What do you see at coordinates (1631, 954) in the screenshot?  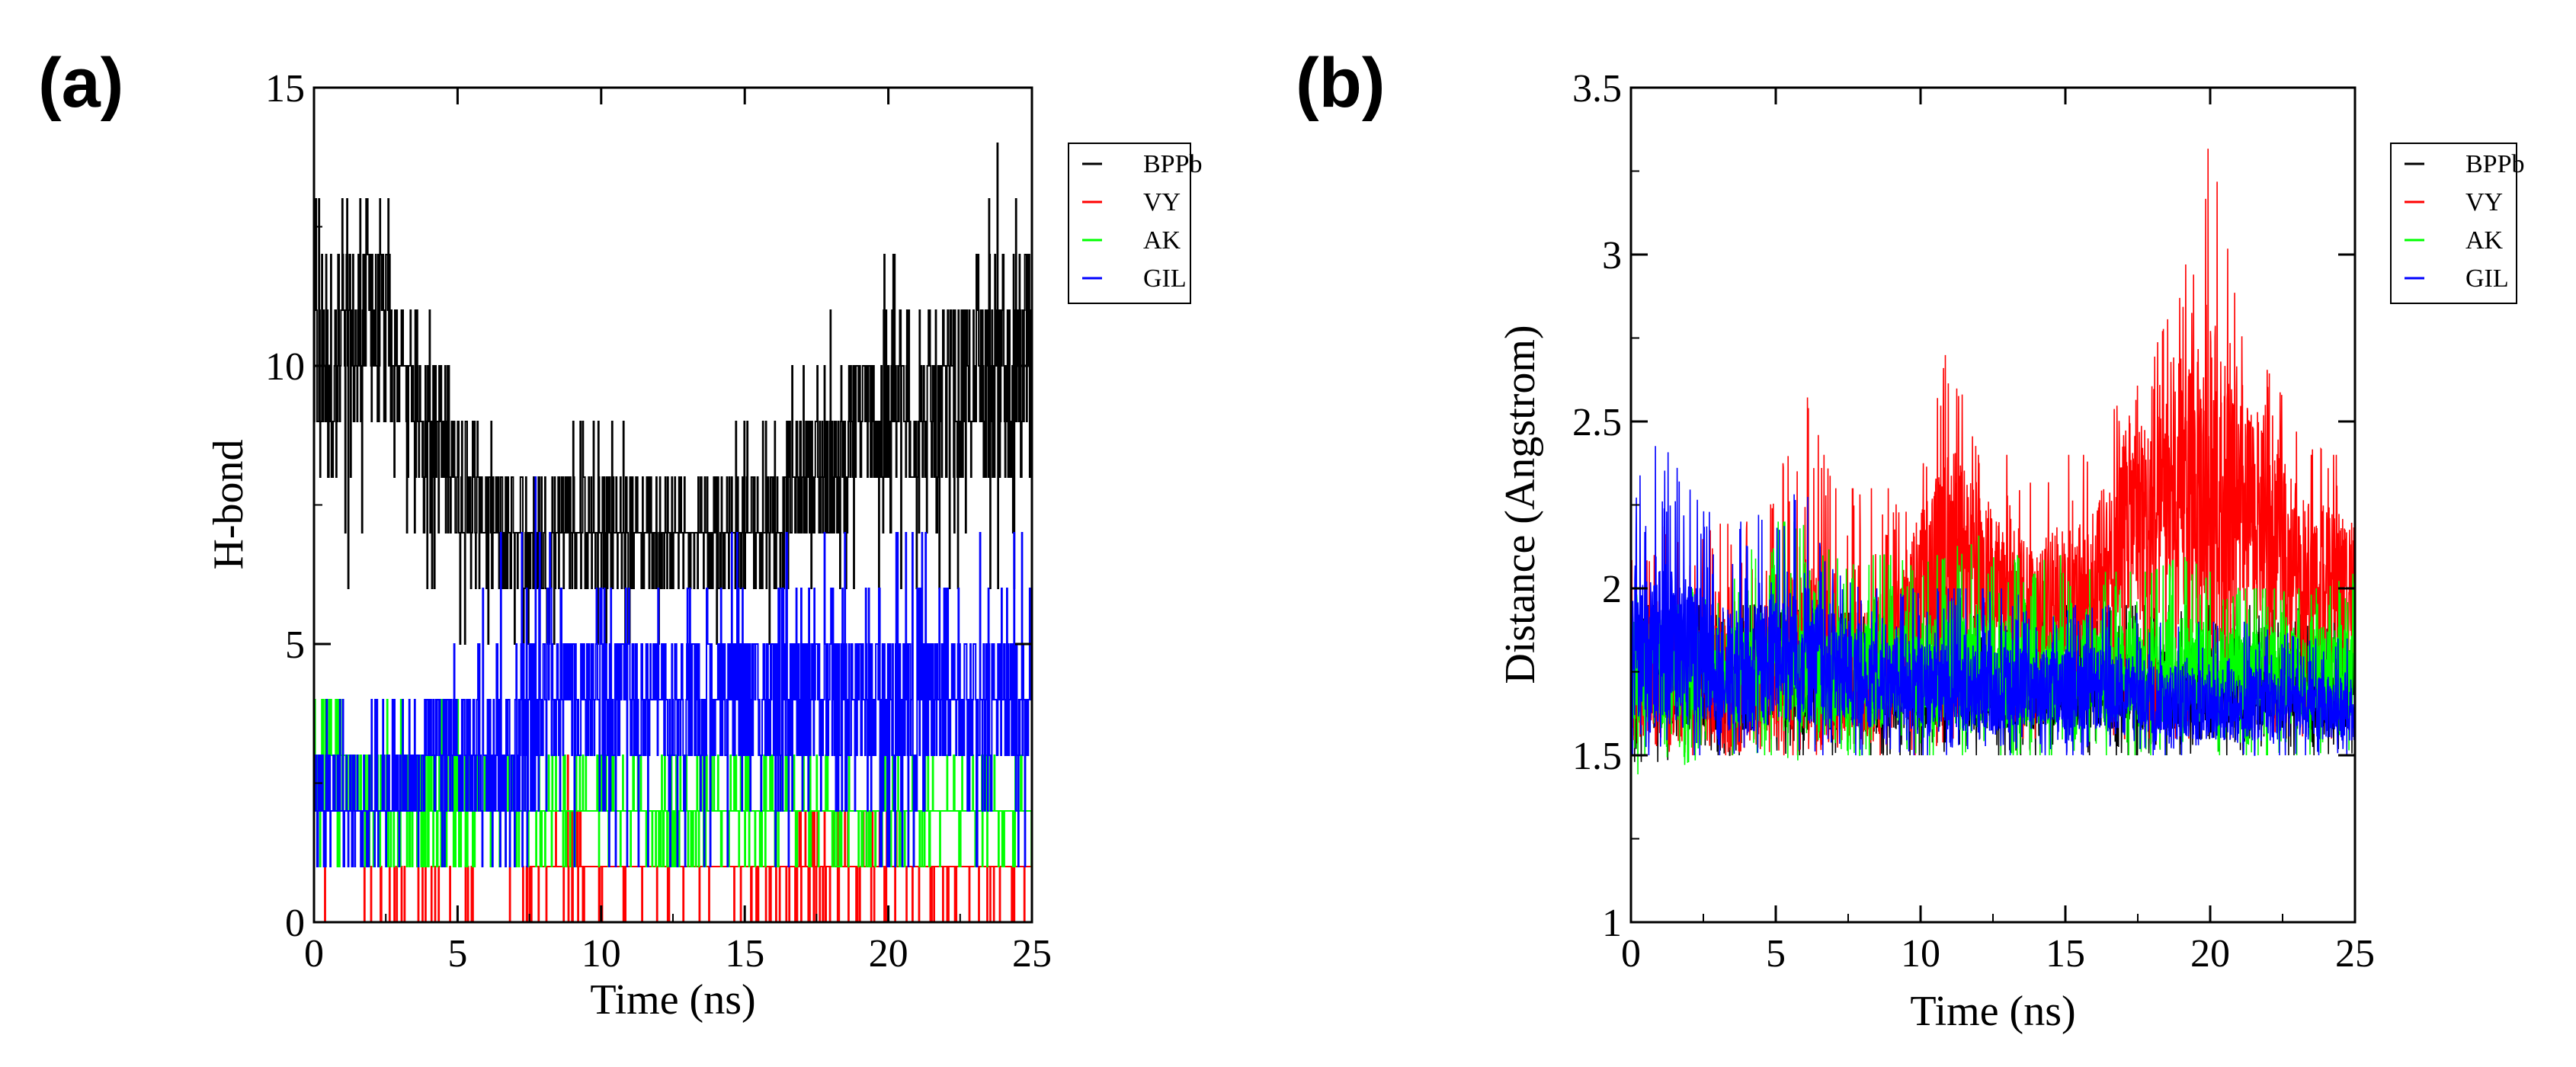 I see `x-tick-label-b: 0` at bounding box center [1631, 954].